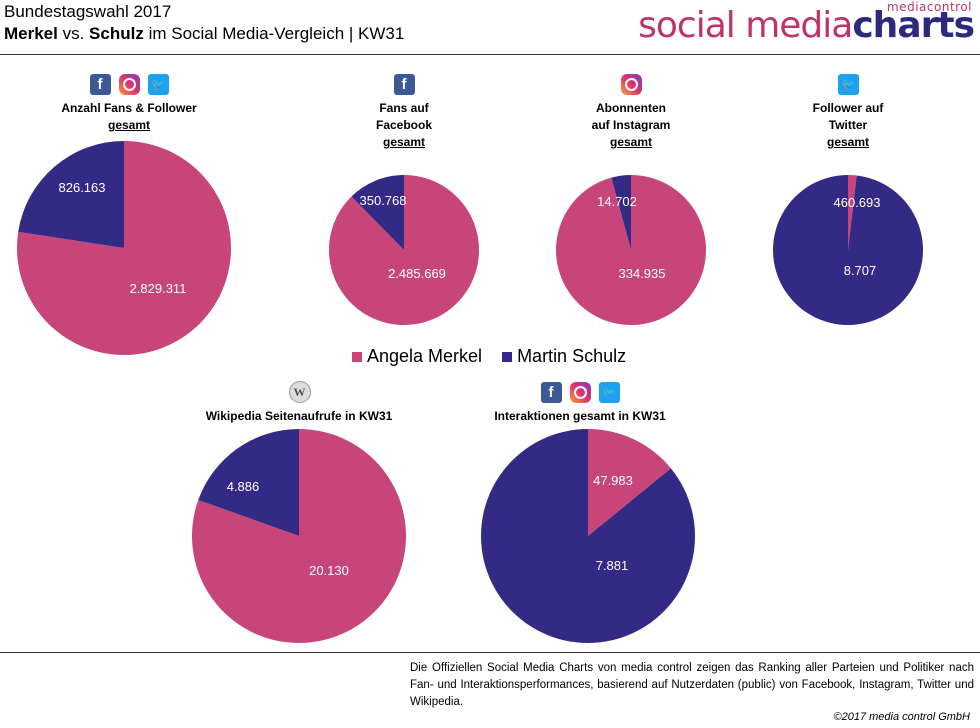  What do you see at coordinates (642, 273) in the screenshot?
I see `chart-2-label-merkel: 334.935` at bounding box center [642, 273].